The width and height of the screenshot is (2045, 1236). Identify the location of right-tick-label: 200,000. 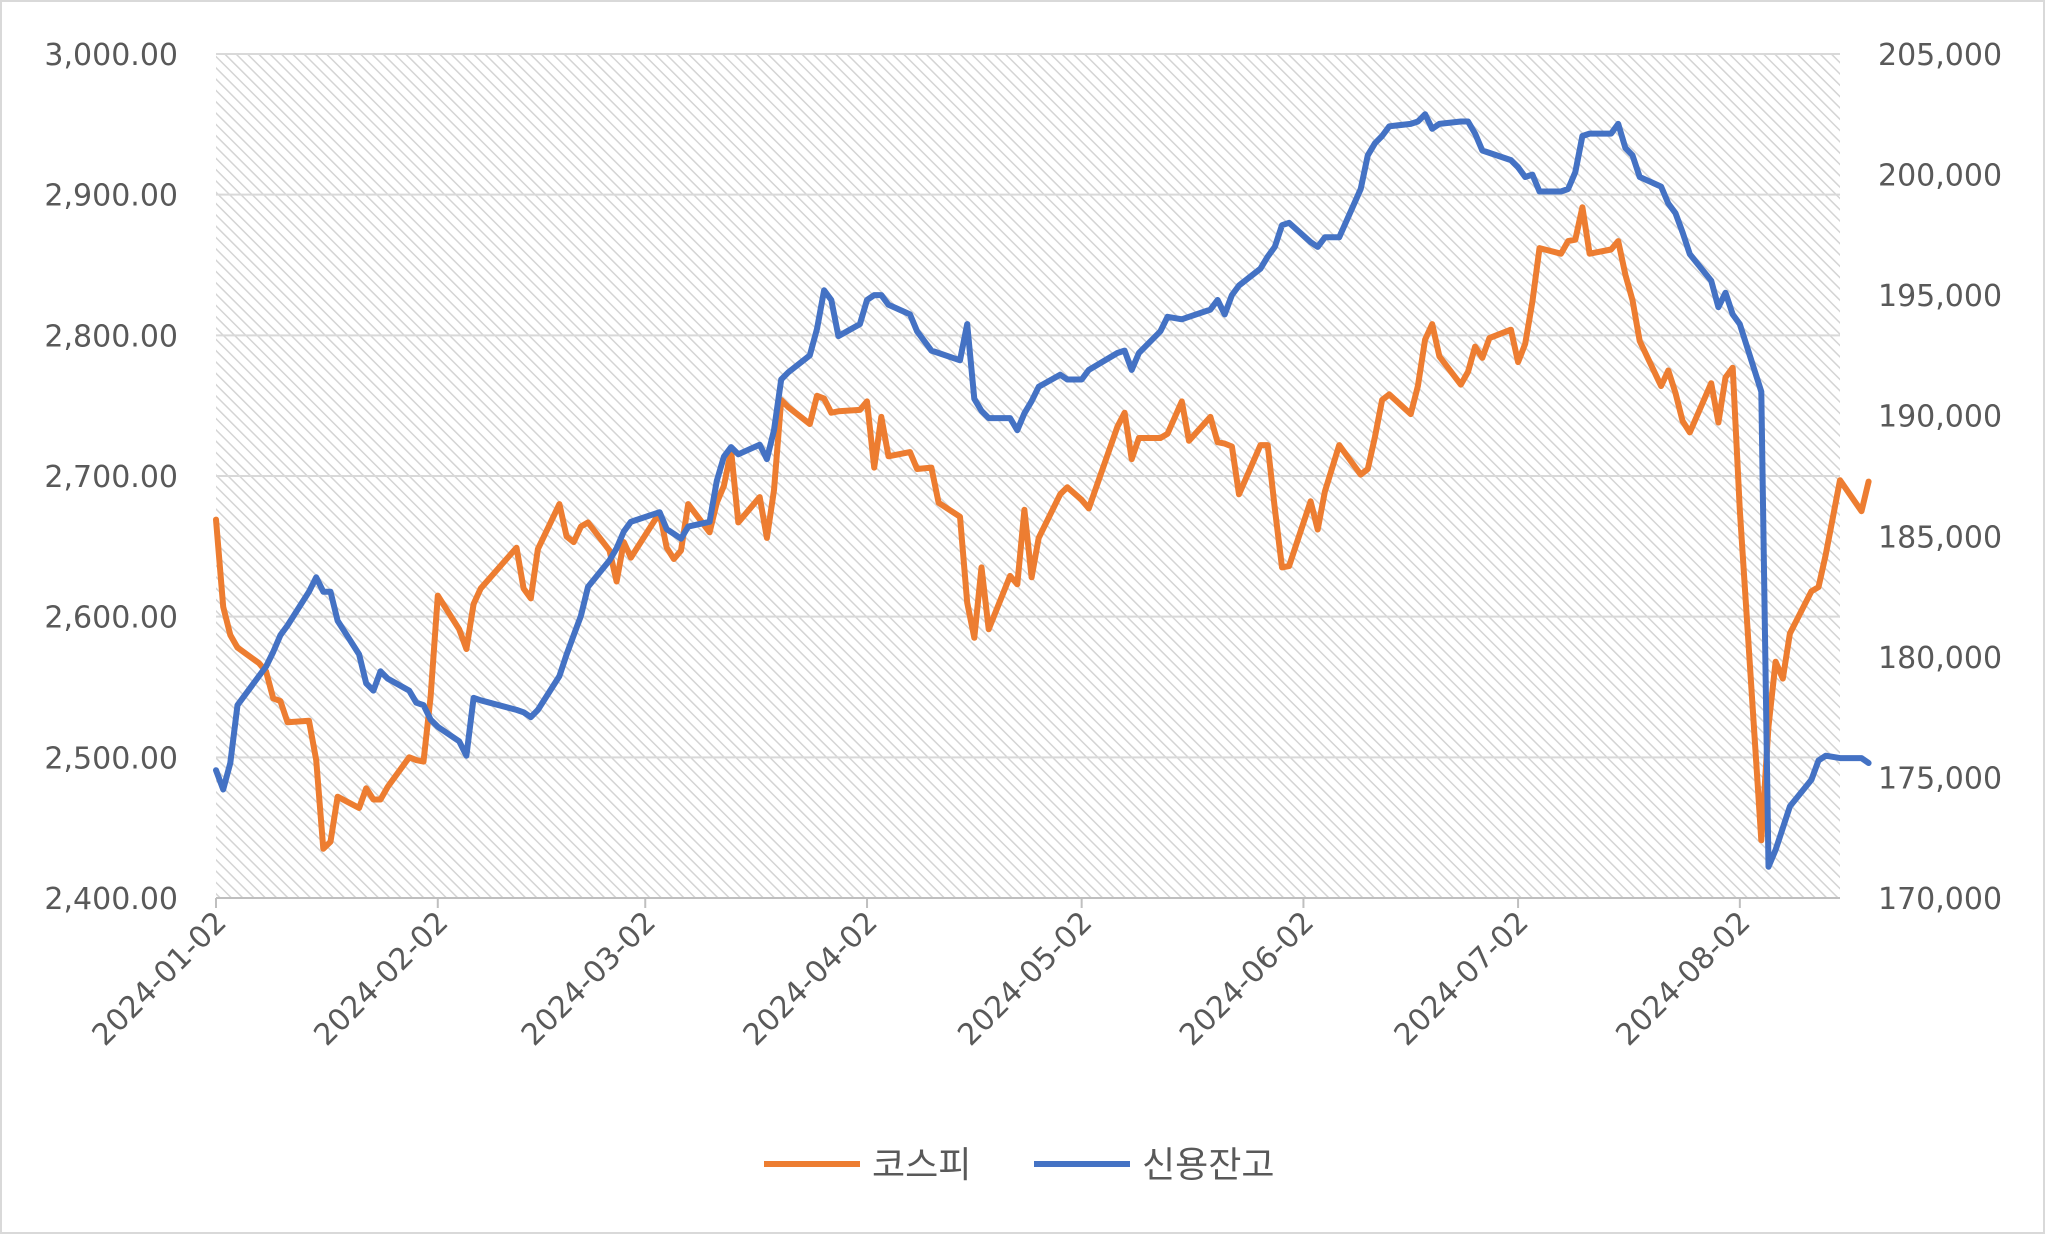
(1940, 176).